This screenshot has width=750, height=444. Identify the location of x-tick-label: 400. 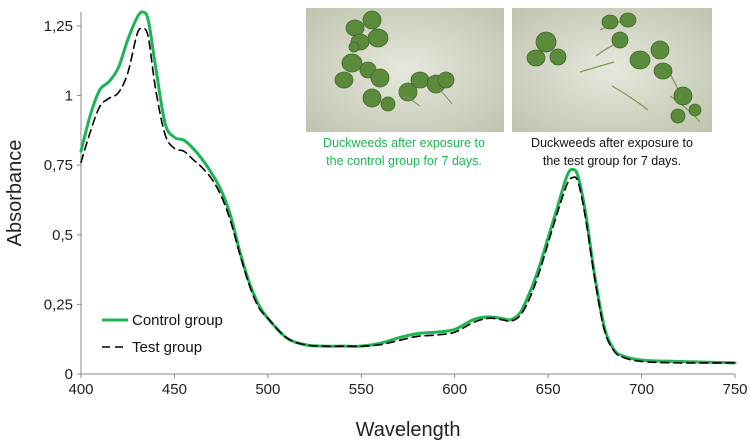
(80, 389).